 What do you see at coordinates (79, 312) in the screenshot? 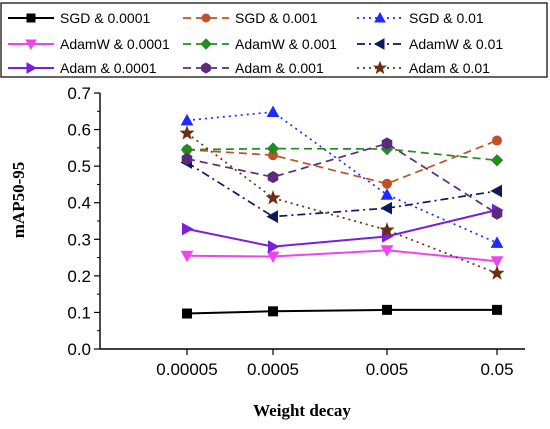
I see `y-tick-label: 0.1` at bounding box center [79, 312].